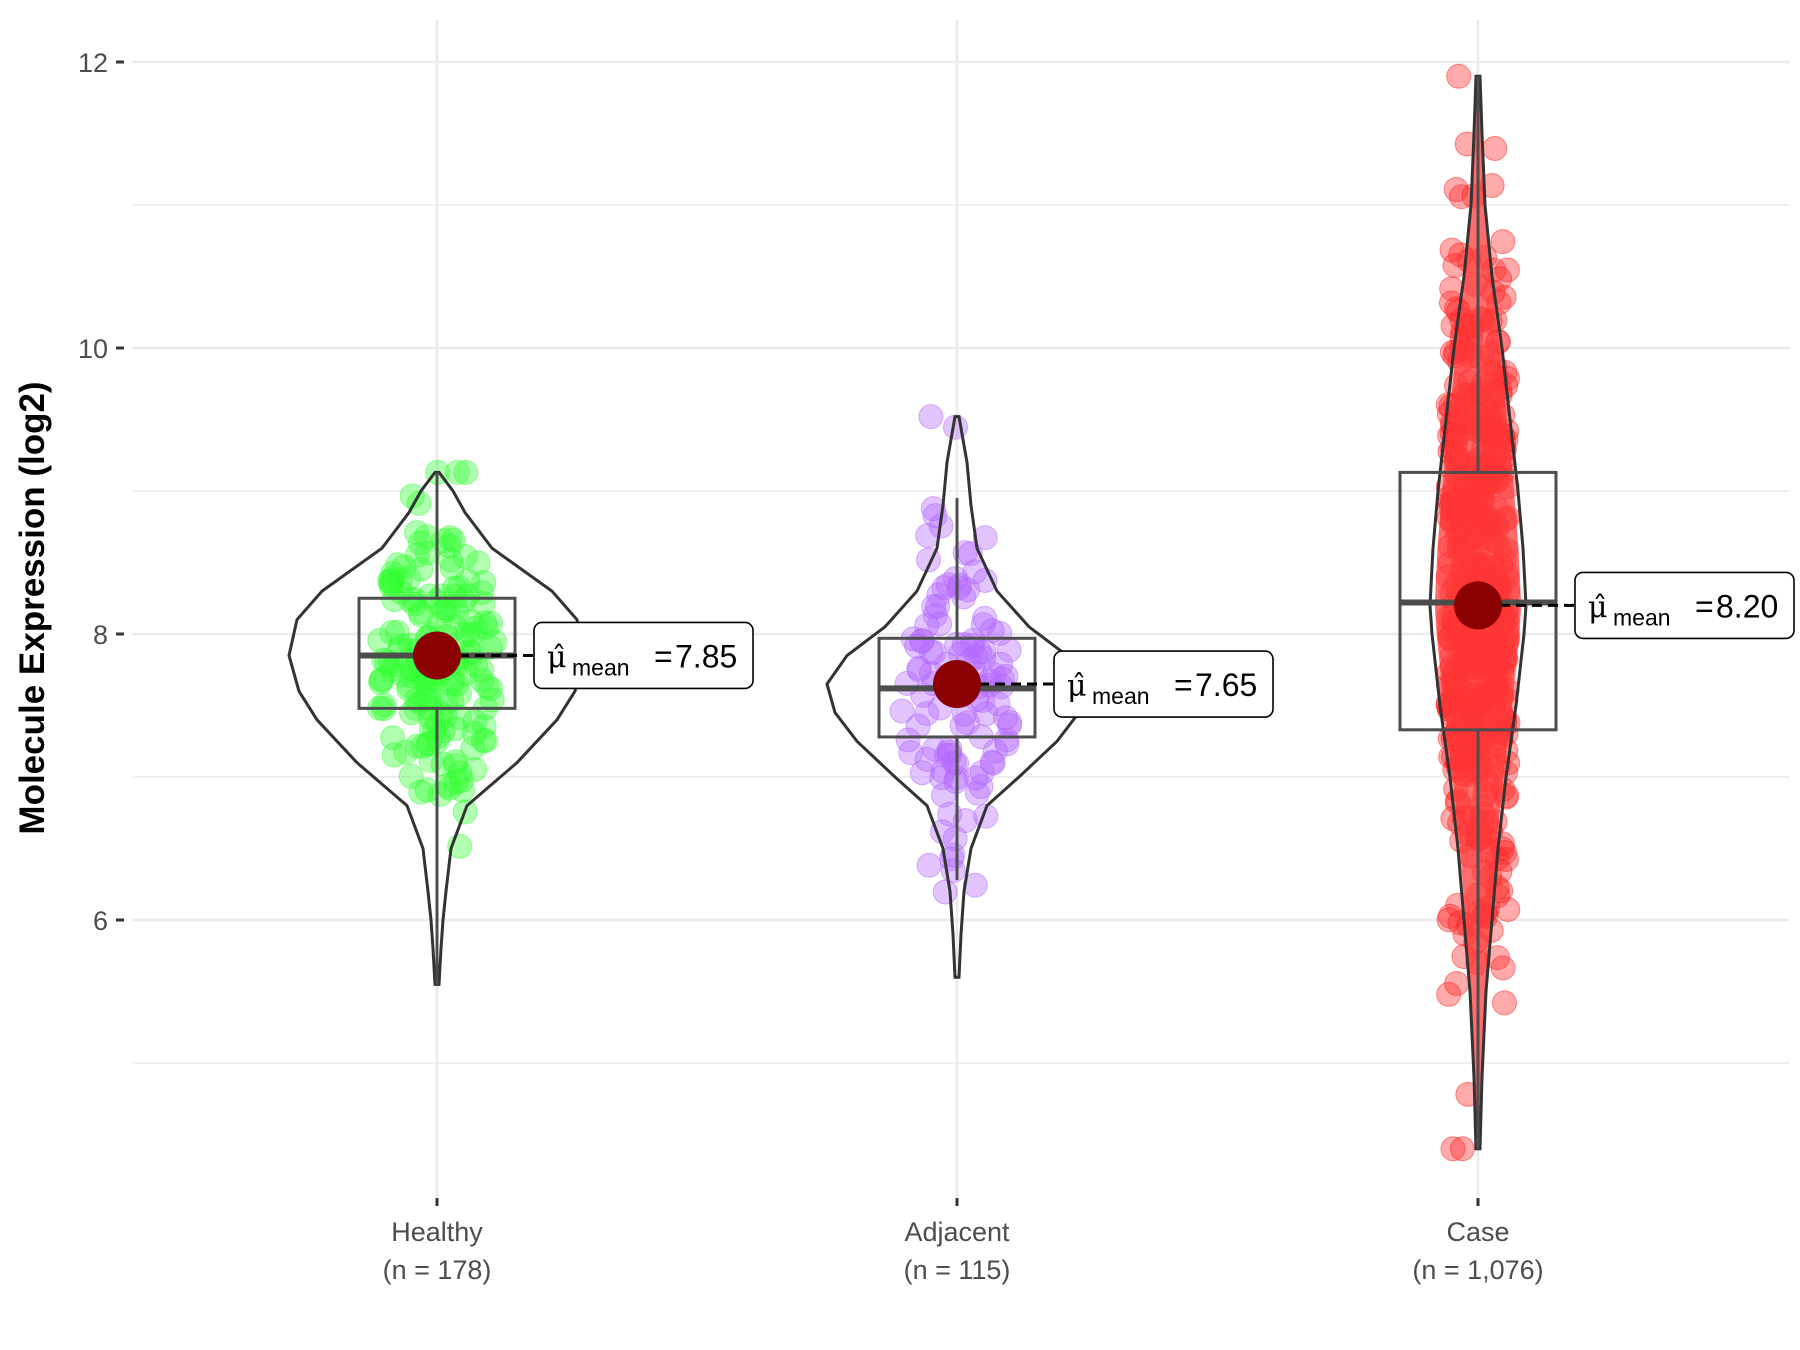 This screenshot has height=1350, width=1800. What do you see at coordinates (437, 659) in the screenshot?
I see `data-points-healthy` at bounding box center [437, 659].